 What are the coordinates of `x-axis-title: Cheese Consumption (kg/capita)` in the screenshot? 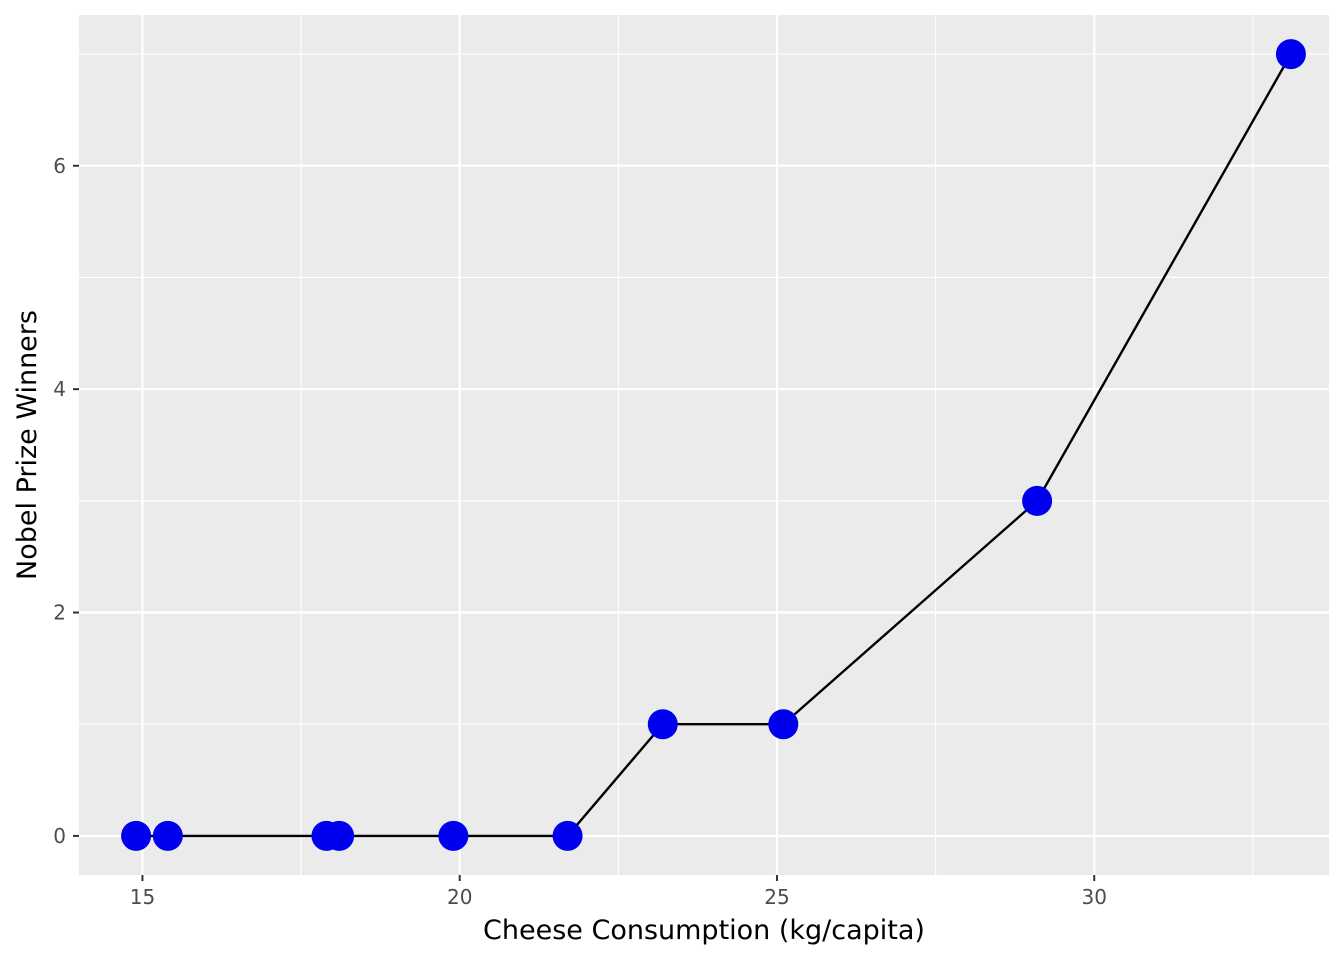 It's located at (704, 930).